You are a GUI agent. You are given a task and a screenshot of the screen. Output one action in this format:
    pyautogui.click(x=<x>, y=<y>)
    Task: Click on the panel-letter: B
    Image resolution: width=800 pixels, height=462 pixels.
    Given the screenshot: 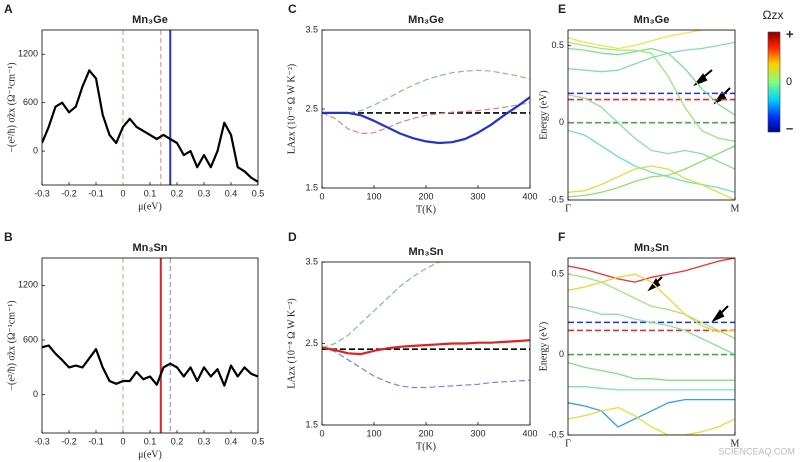 What is the action you would take?
    pyautogui.click(x=8, y=237)
    